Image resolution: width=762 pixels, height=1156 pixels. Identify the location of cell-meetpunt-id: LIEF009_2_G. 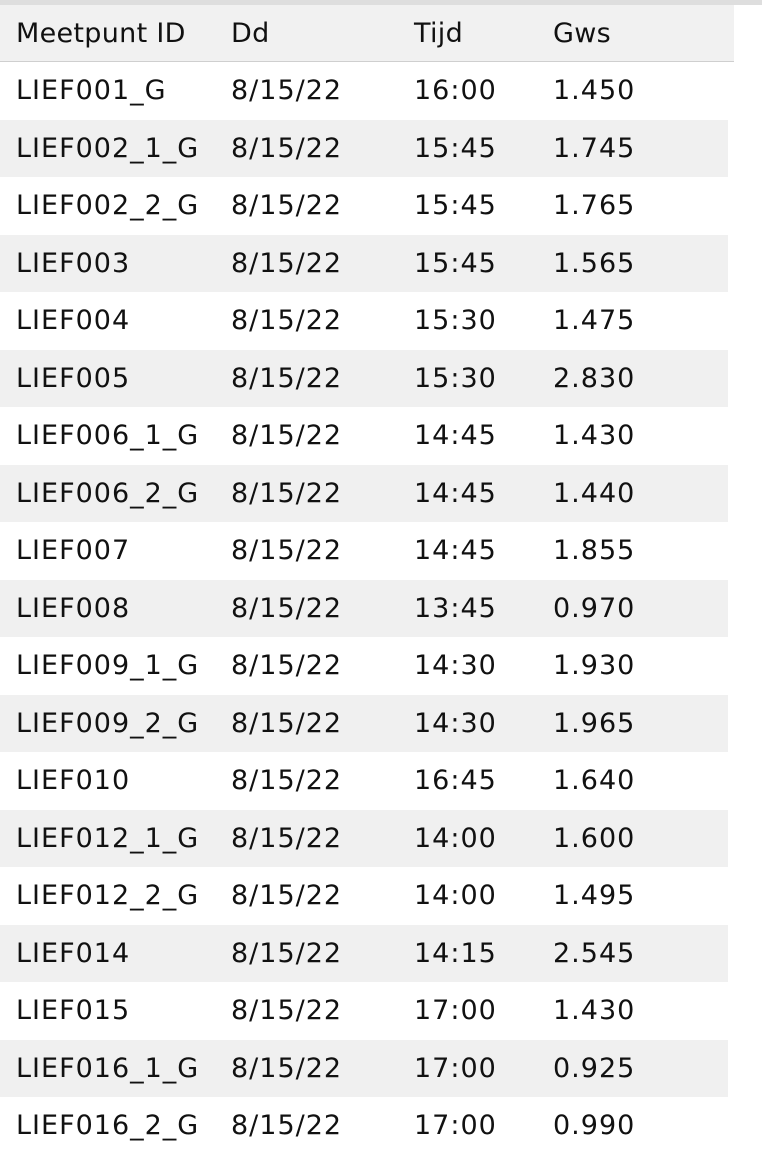
(108, 723).